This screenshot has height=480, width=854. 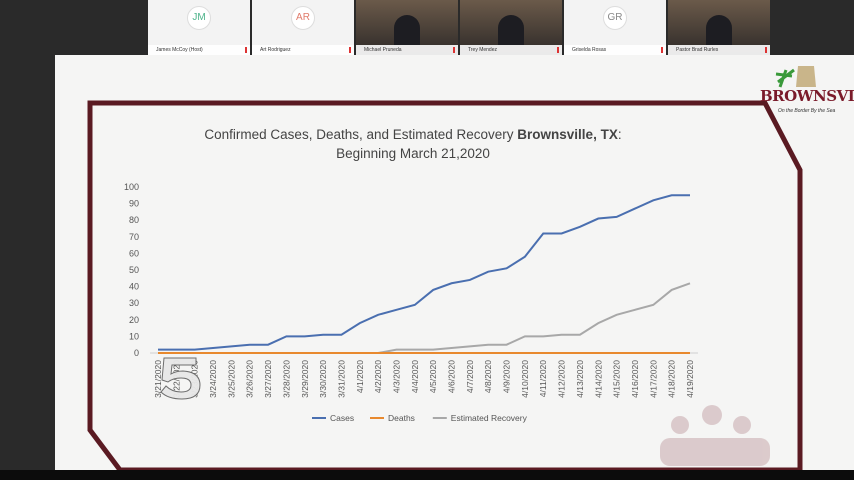 I want to click on x-tick-label: 4/10/2020, so click(x=525, y=379).